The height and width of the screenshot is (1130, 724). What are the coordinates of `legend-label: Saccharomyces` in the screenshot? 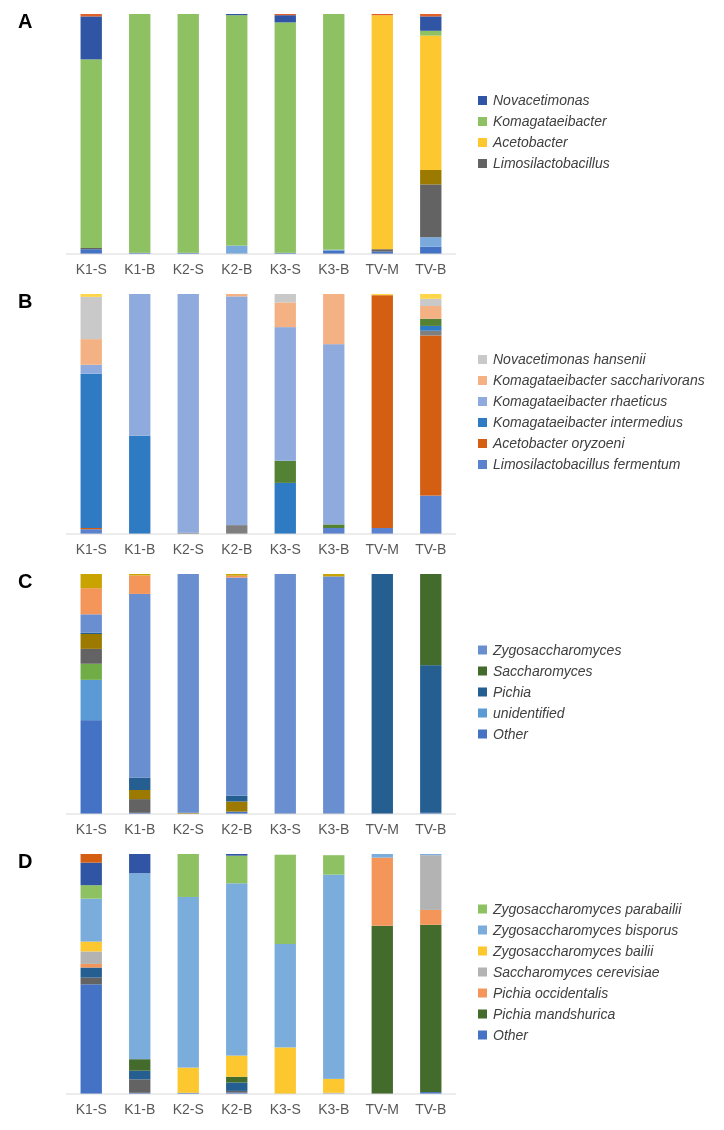 It's located at (543, 670).